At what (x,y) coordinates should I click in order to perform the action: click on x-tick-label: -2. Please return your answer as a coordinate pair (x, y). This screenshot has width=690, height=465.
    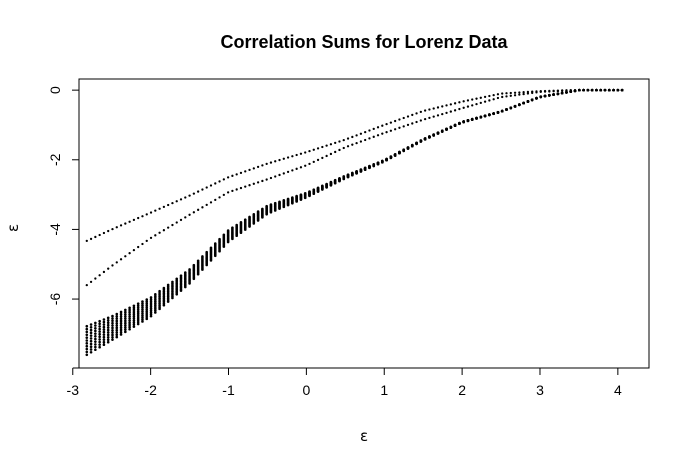
    Looking at the image, I should click on (150, 390).